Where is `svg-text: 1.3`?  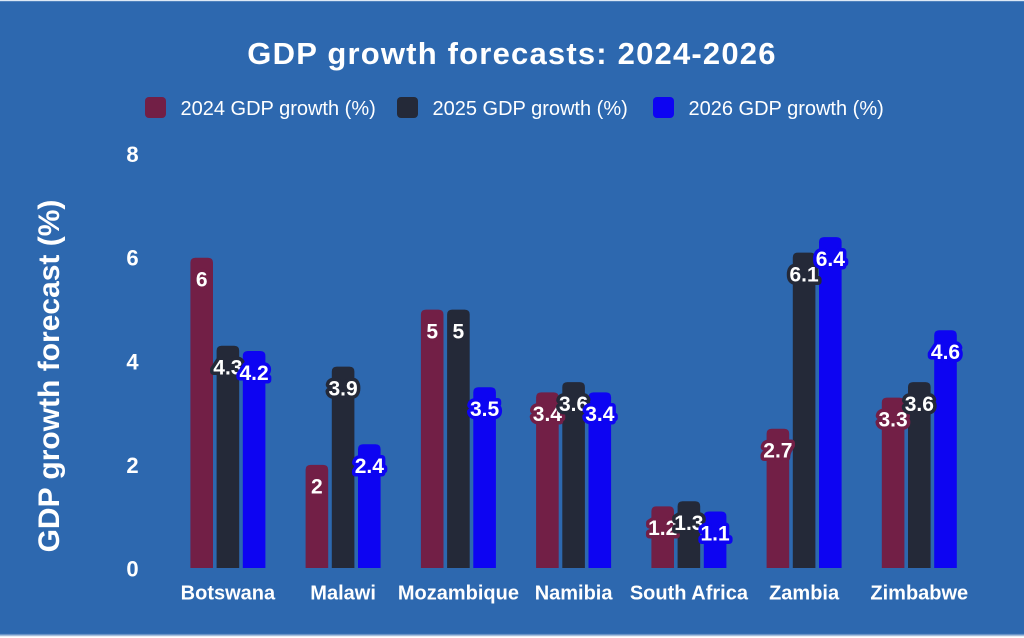 svg-text: 1.3 is located at coordinates (688, 523).